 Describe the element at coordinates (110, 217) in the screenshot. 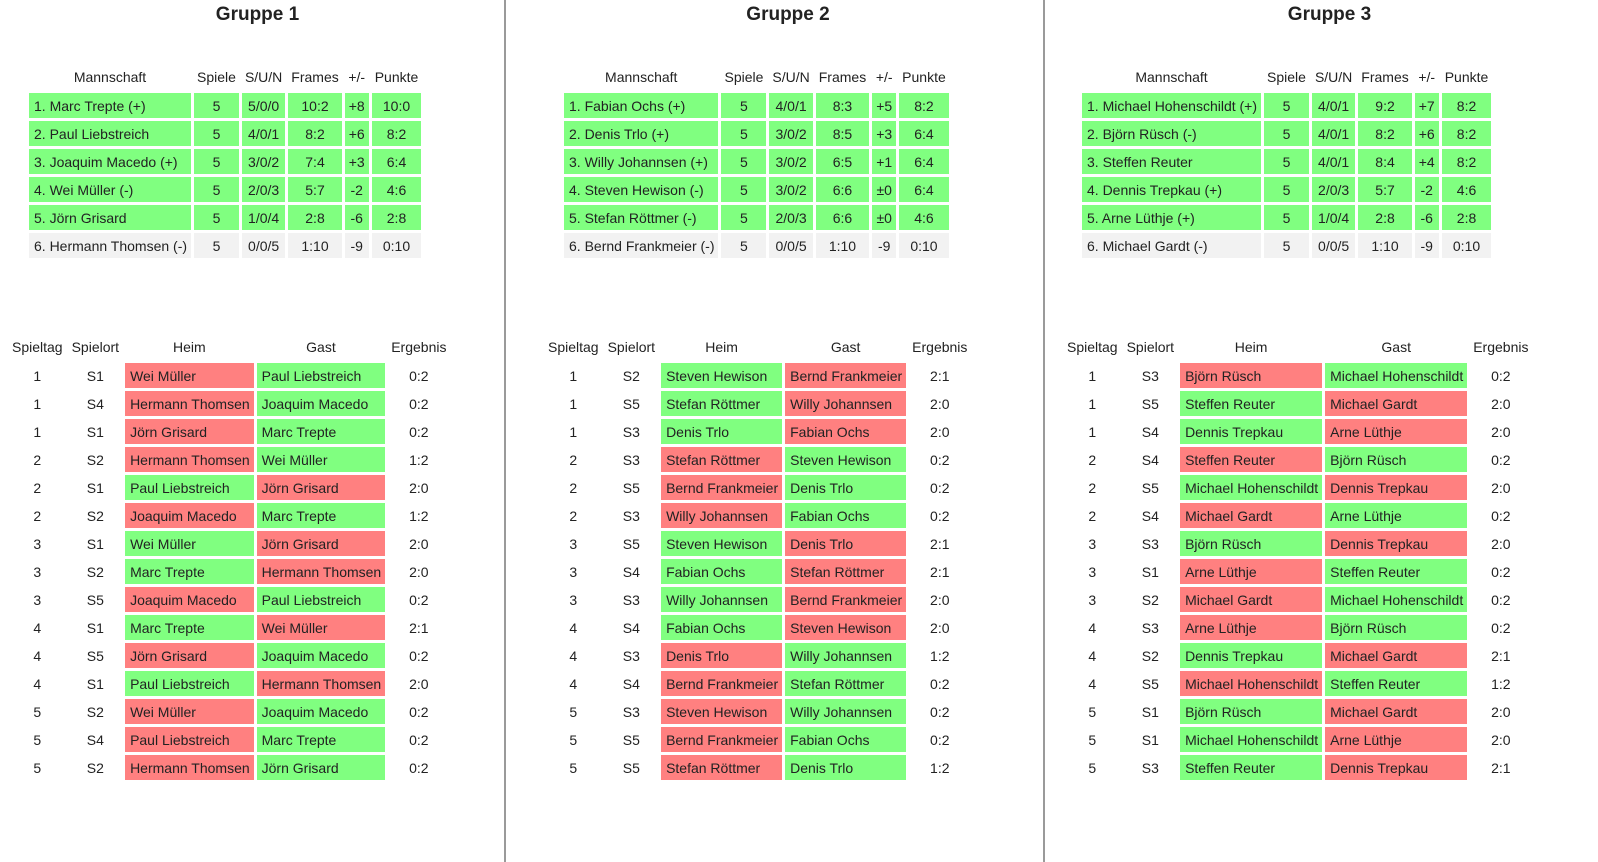

I see `team-name: 5. Jörn Grisard` at that location.